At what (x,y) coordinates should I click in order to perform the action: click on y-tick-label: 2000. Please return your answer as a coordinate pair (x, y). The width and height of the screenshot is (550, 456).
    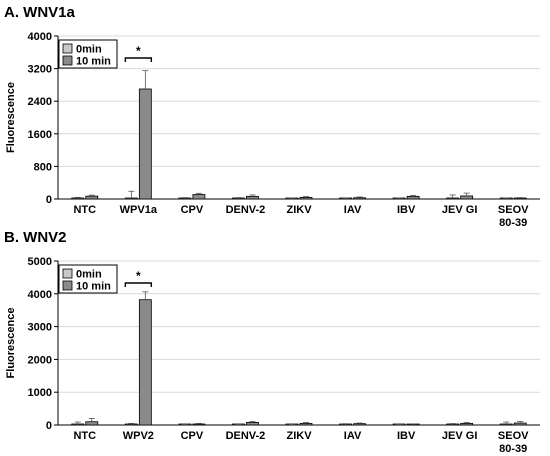
    Looking at the image, I should click on (40, 360).